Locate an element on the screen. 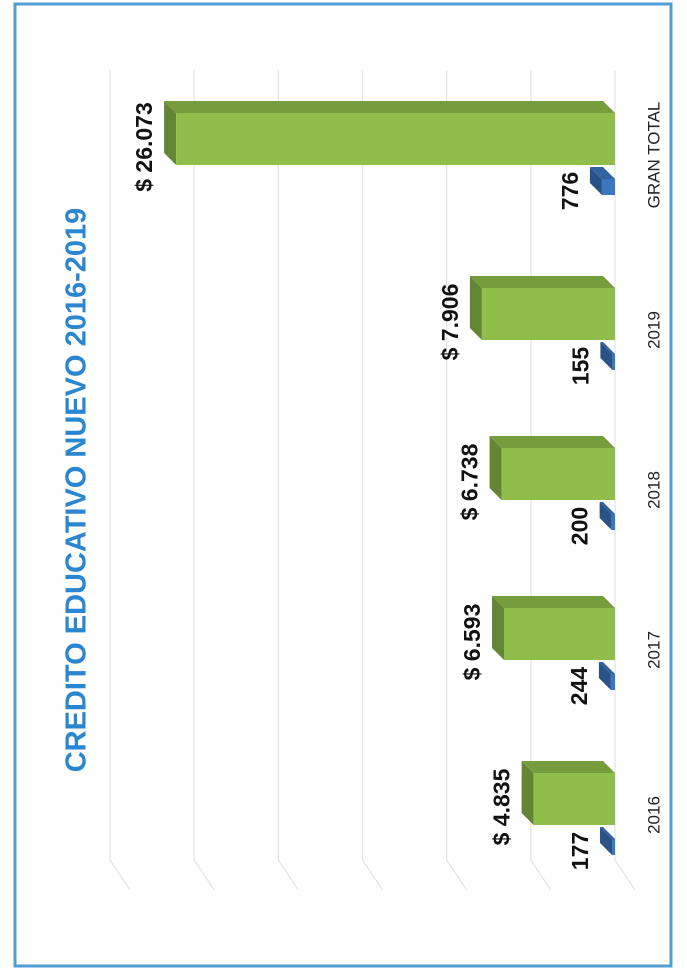  data-label: 200 is located at coordinates (580, 526).